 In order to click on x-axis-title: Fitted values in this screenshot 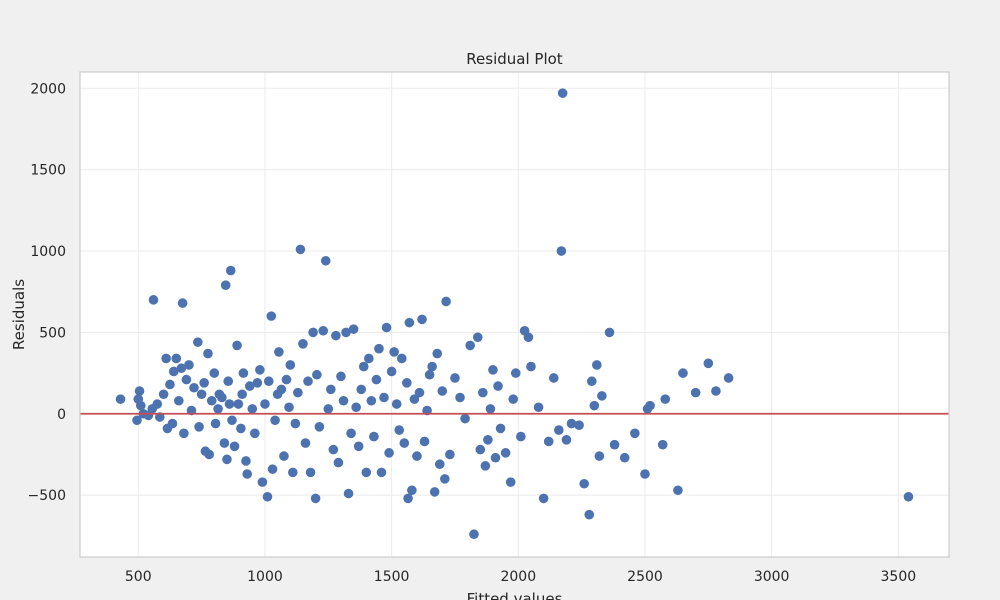, I will do `click(515, 595)`.